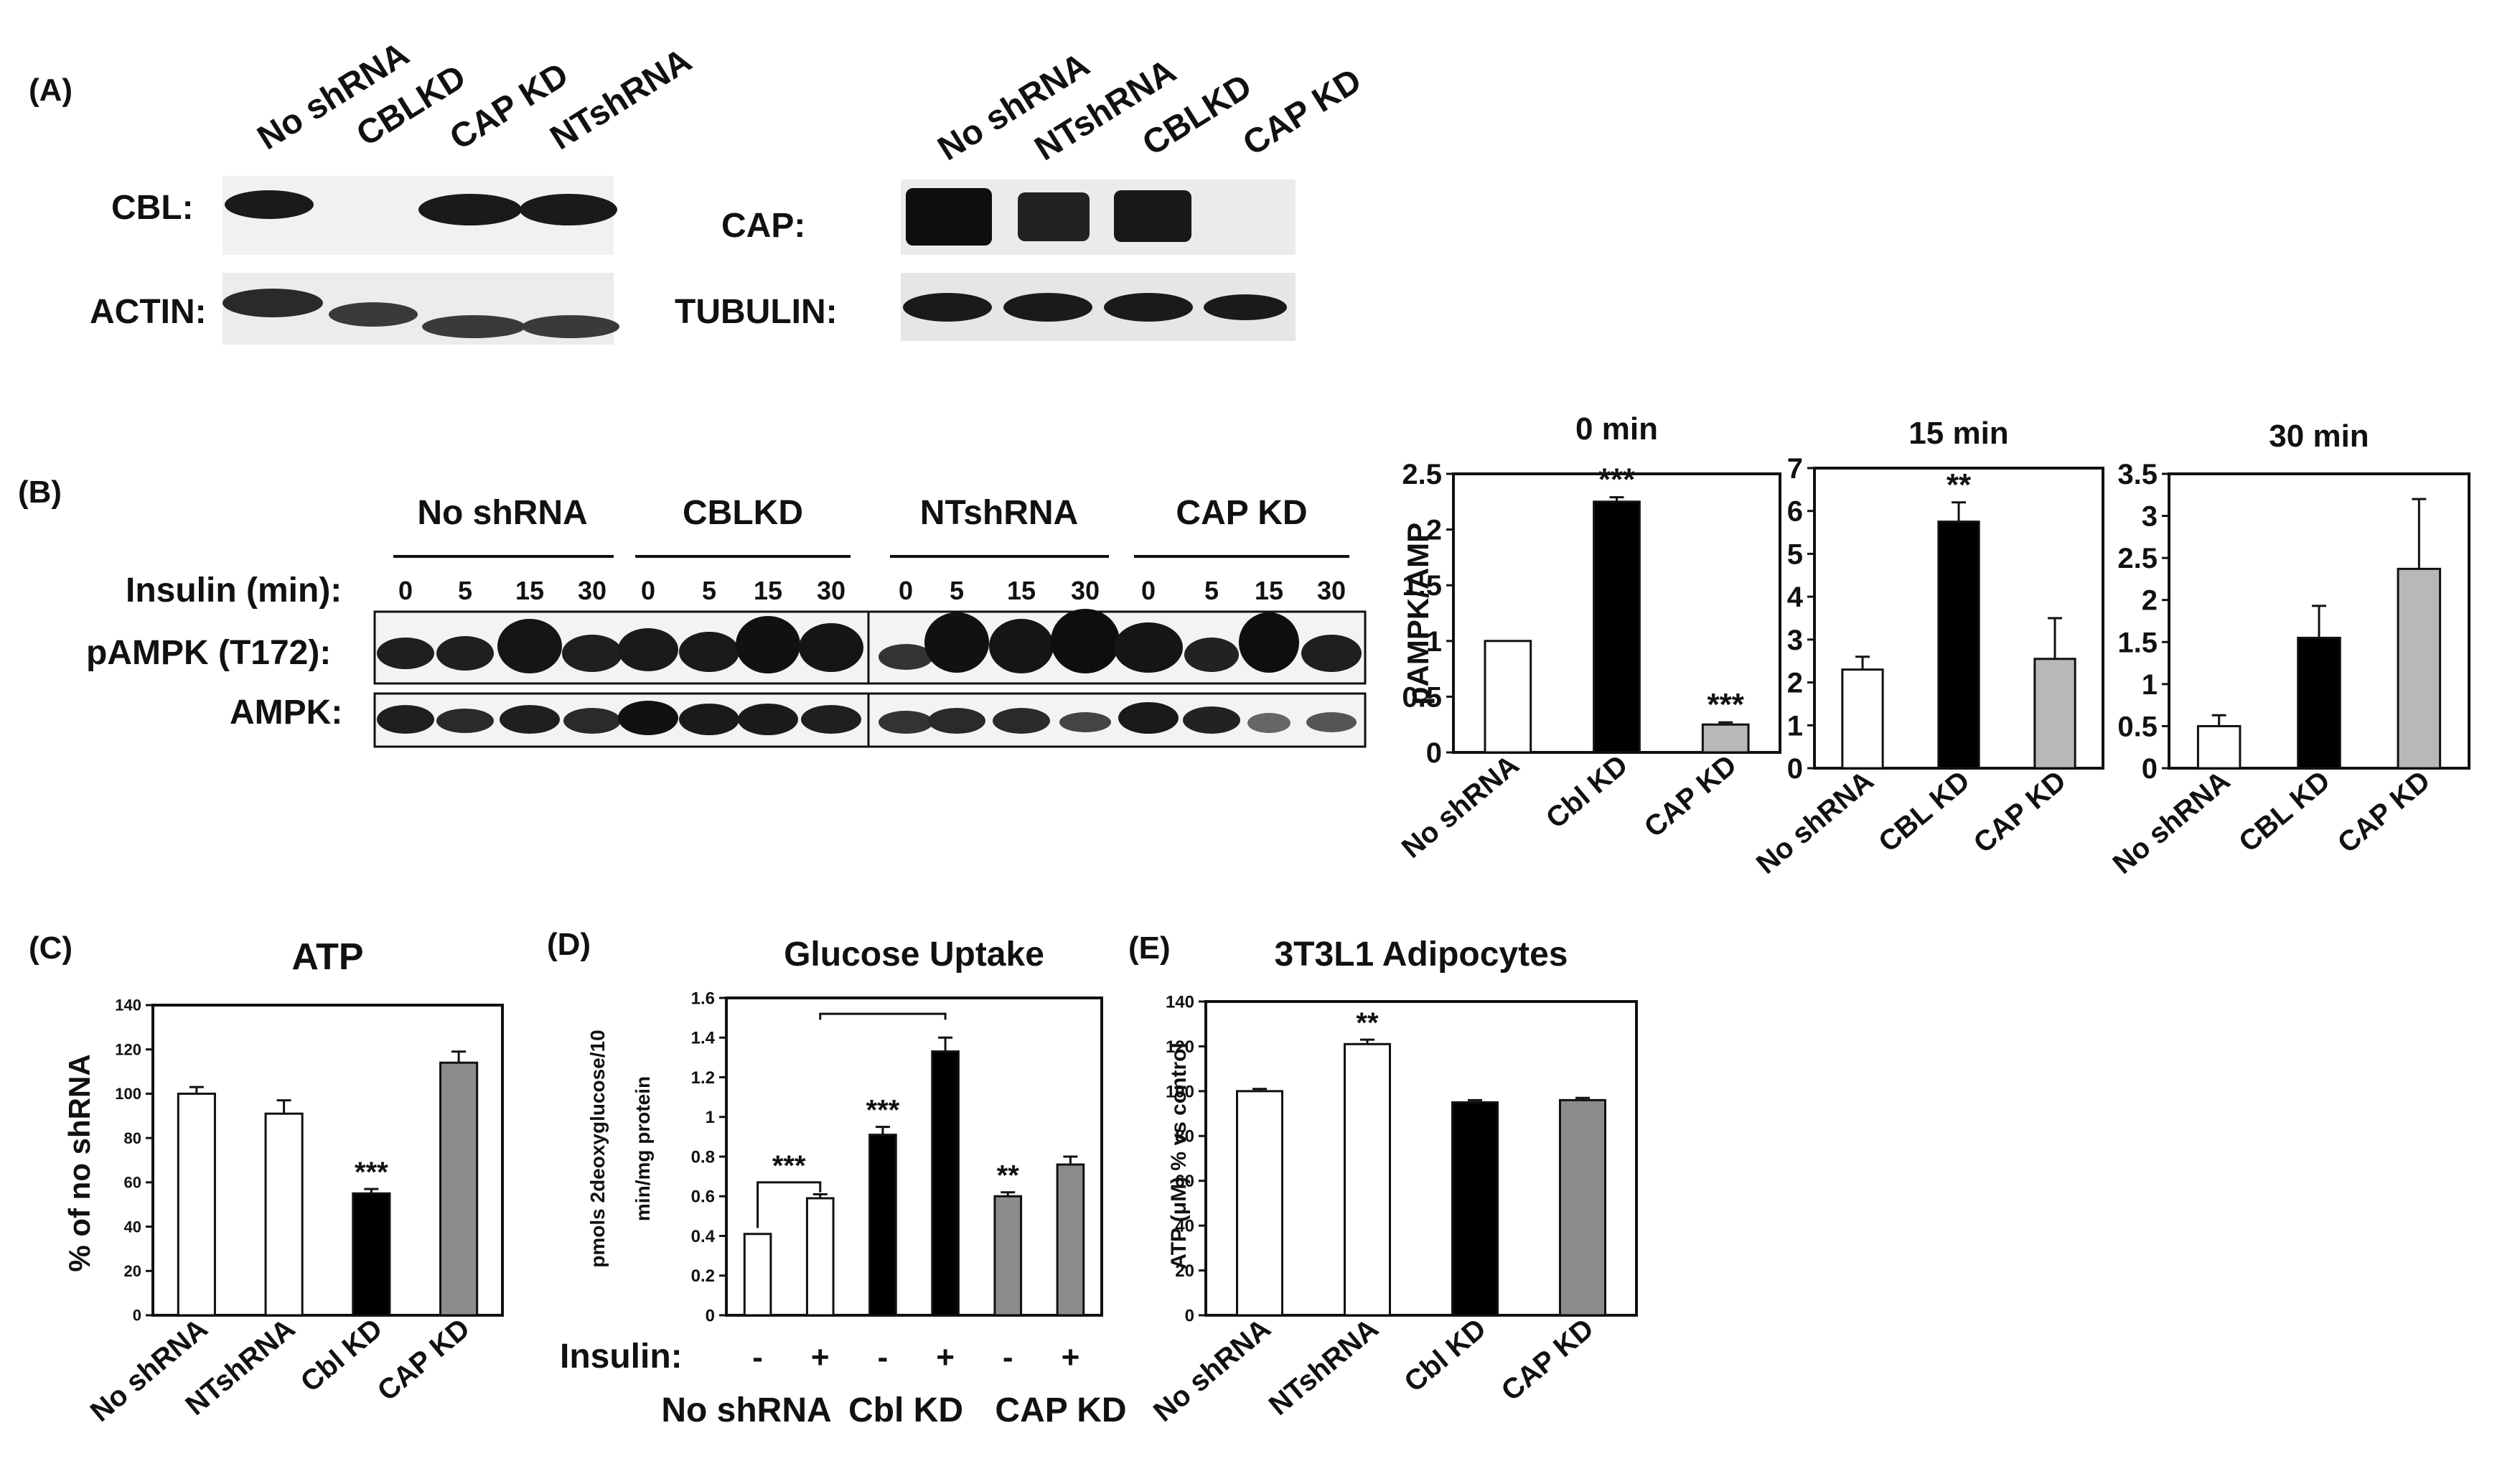 The width and height of the screenshot is (2520, 1461). Describe the element at coordinates (1184, 1137) in the screenshot. I see `y-tick-label: 80` at that location.